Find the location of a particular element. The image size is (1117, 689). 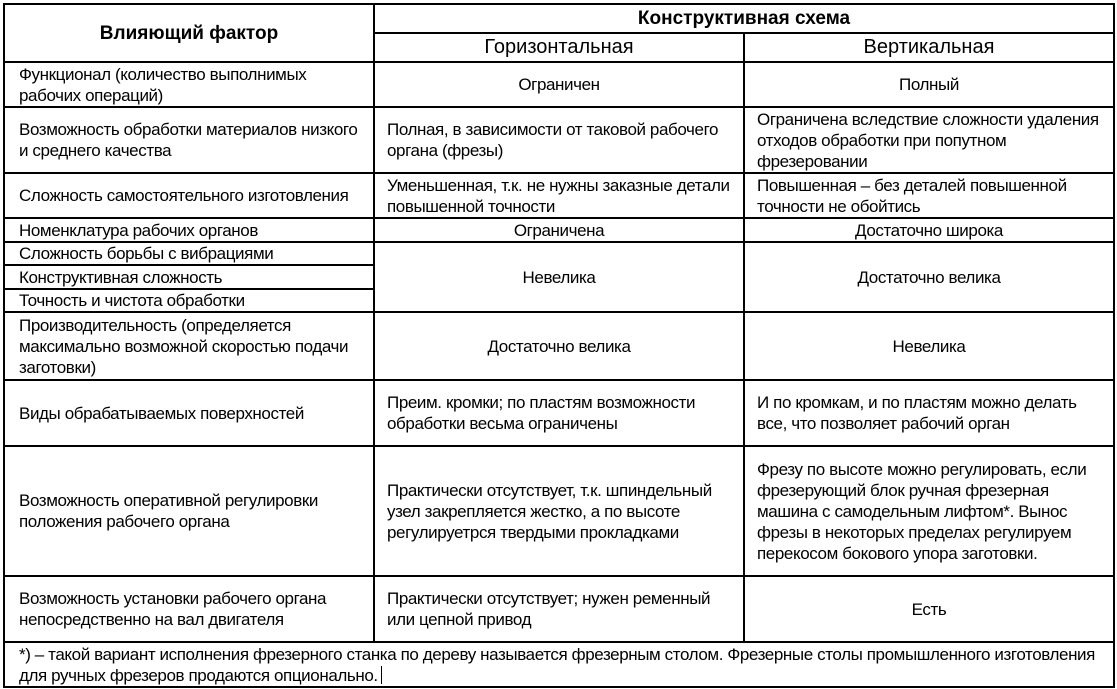

vertical-cell: Достаточно велика is located at coordinates (929, 277).